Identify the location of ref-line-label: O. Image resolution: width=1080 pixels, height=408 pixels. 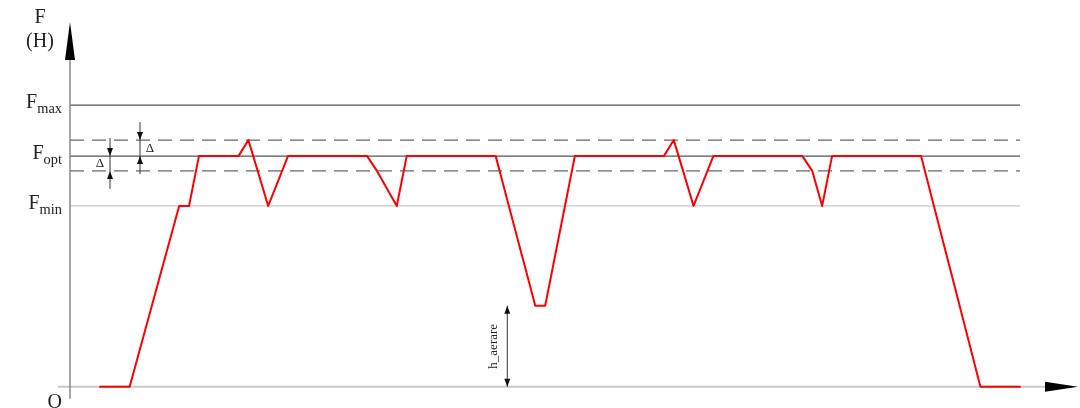
(55, 398).